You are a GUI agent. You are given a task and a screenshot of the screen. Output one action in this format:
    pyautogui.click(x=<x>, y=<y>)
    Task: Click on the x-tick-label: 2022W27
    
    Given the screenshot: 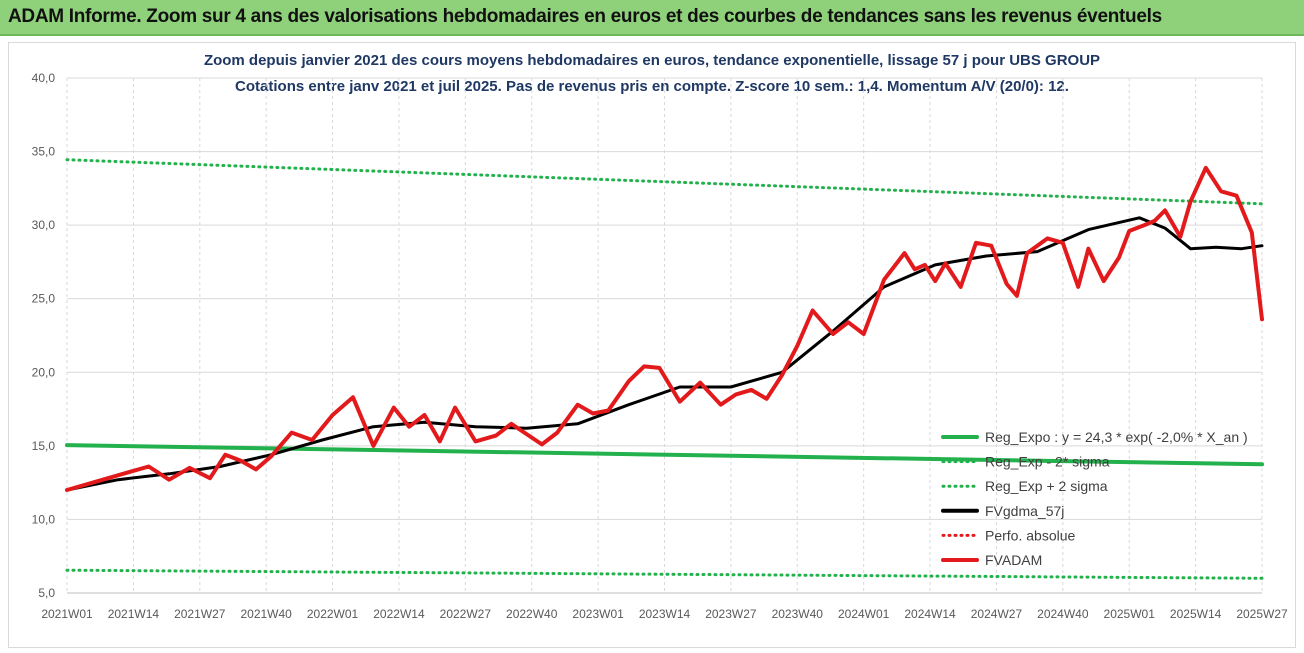 What is the action you would take?
    pyautogui.click(x=466, y=614)
    